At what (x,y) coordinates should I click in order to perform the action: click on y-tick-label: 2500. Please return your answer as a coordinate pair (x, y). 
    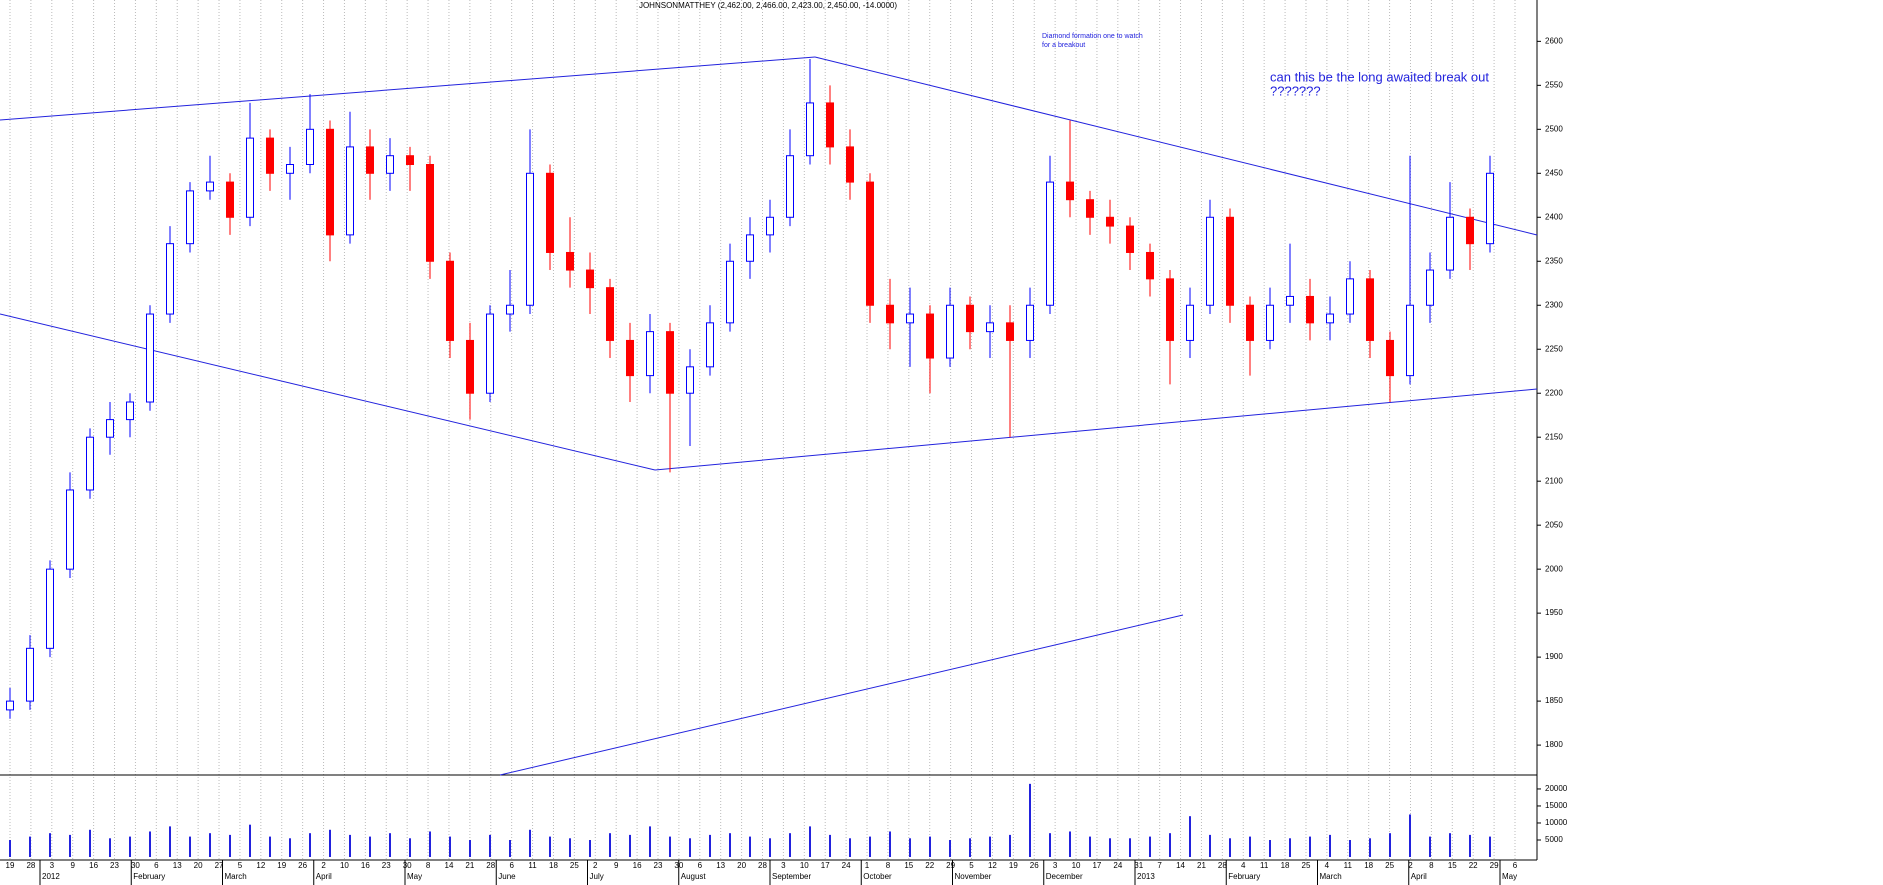
    Looking at the image, I should click on (1554, 128).